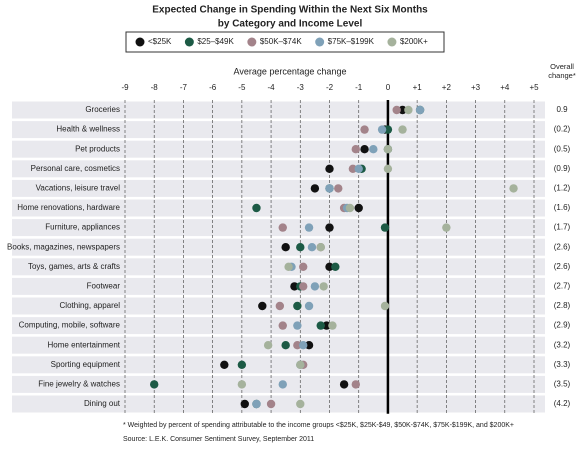 This screenshot has height=450, width=581. Describe the element at coordinates (86, 364) in the screenshot. I see `category-label: Sporting equipment` at that location.